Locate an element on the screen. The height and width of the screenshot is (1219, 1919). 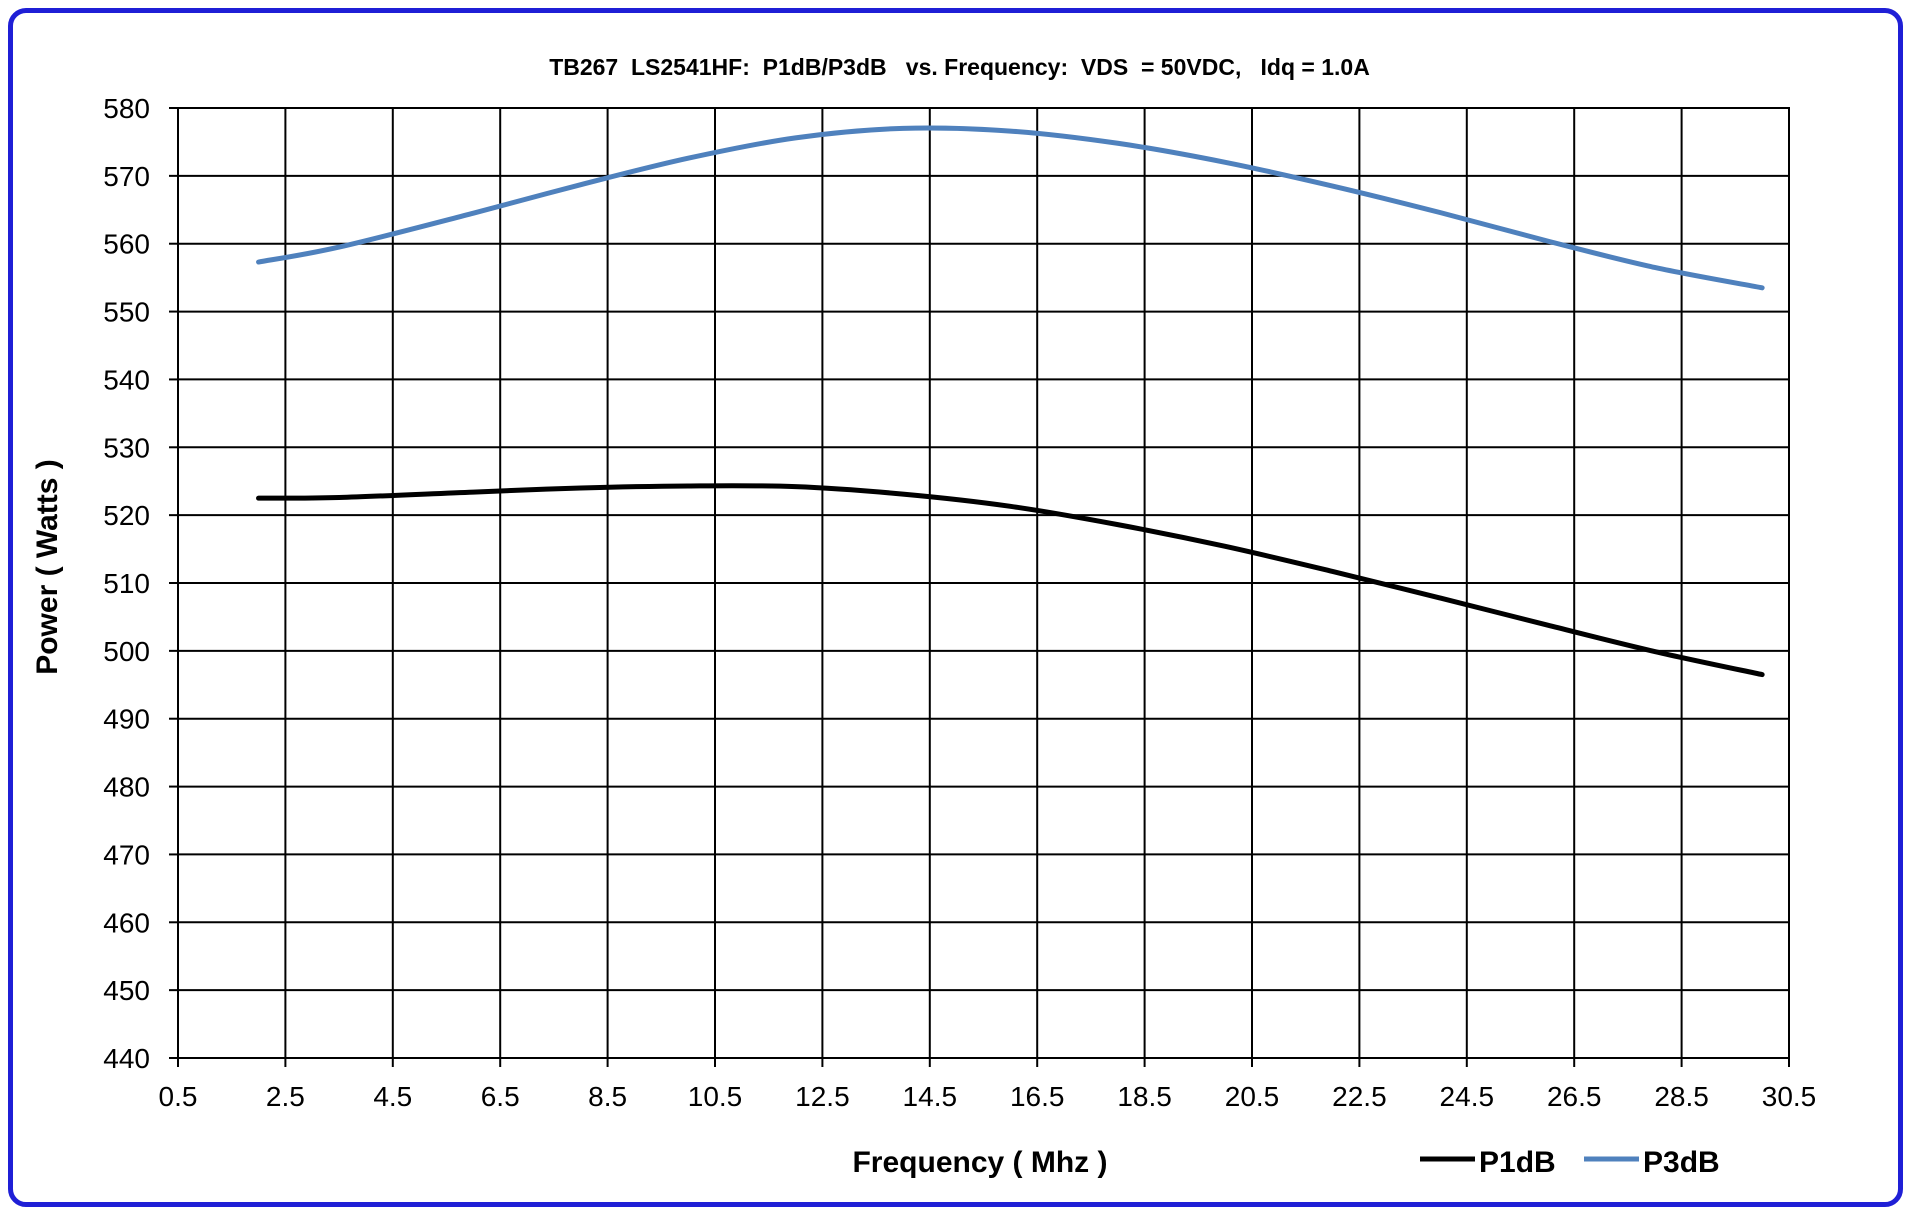
y-tick-label-1: 450 is located at coordinates (126, 990).